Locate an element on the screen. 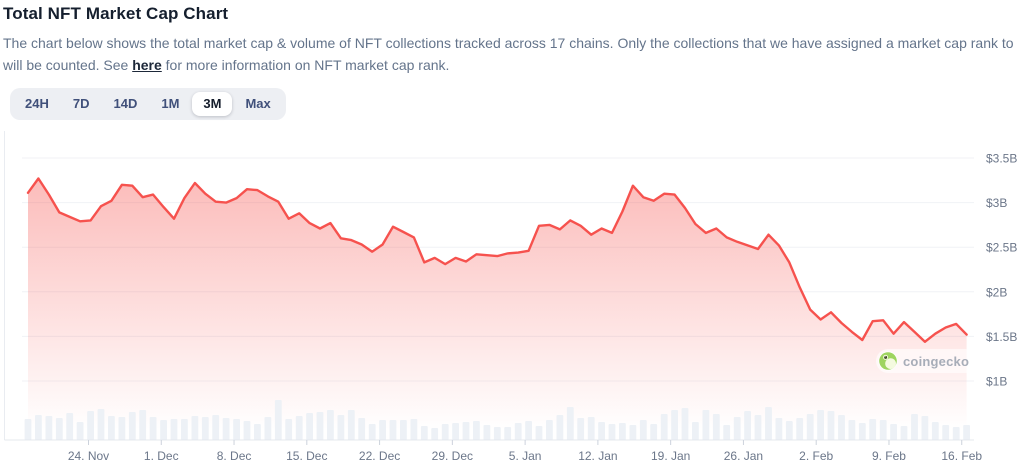  y-axis-label: $2.5B is located at coordinates (1001, 248).